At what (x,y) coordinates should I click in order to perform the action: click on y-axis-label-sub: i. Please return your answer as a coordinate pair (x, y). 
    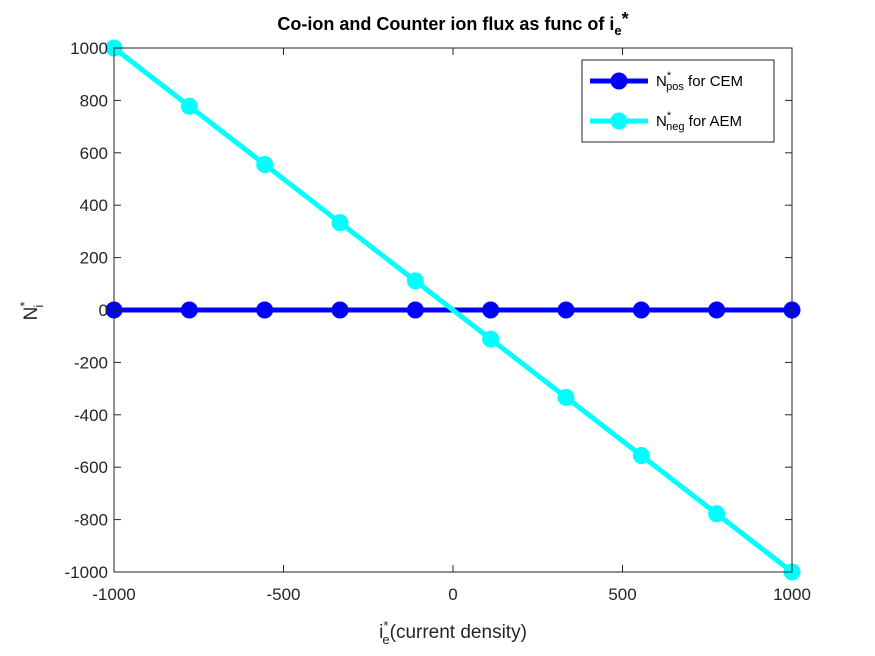
    Looking at the image, I should click on (38, 306).